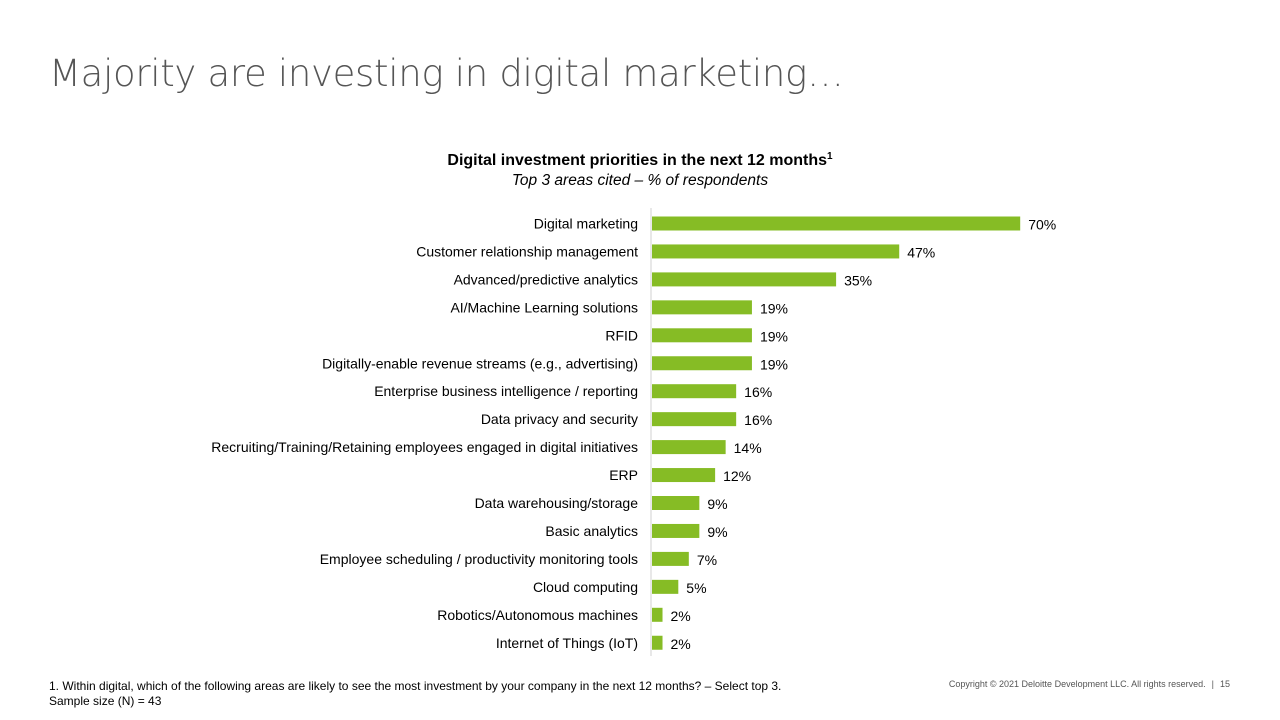  What do you see at coordinates (640, 180) in the screenshot?
I see `chart-subtitle: Top 3 areas cited – % of respondents` at bounding box center [640, 180].